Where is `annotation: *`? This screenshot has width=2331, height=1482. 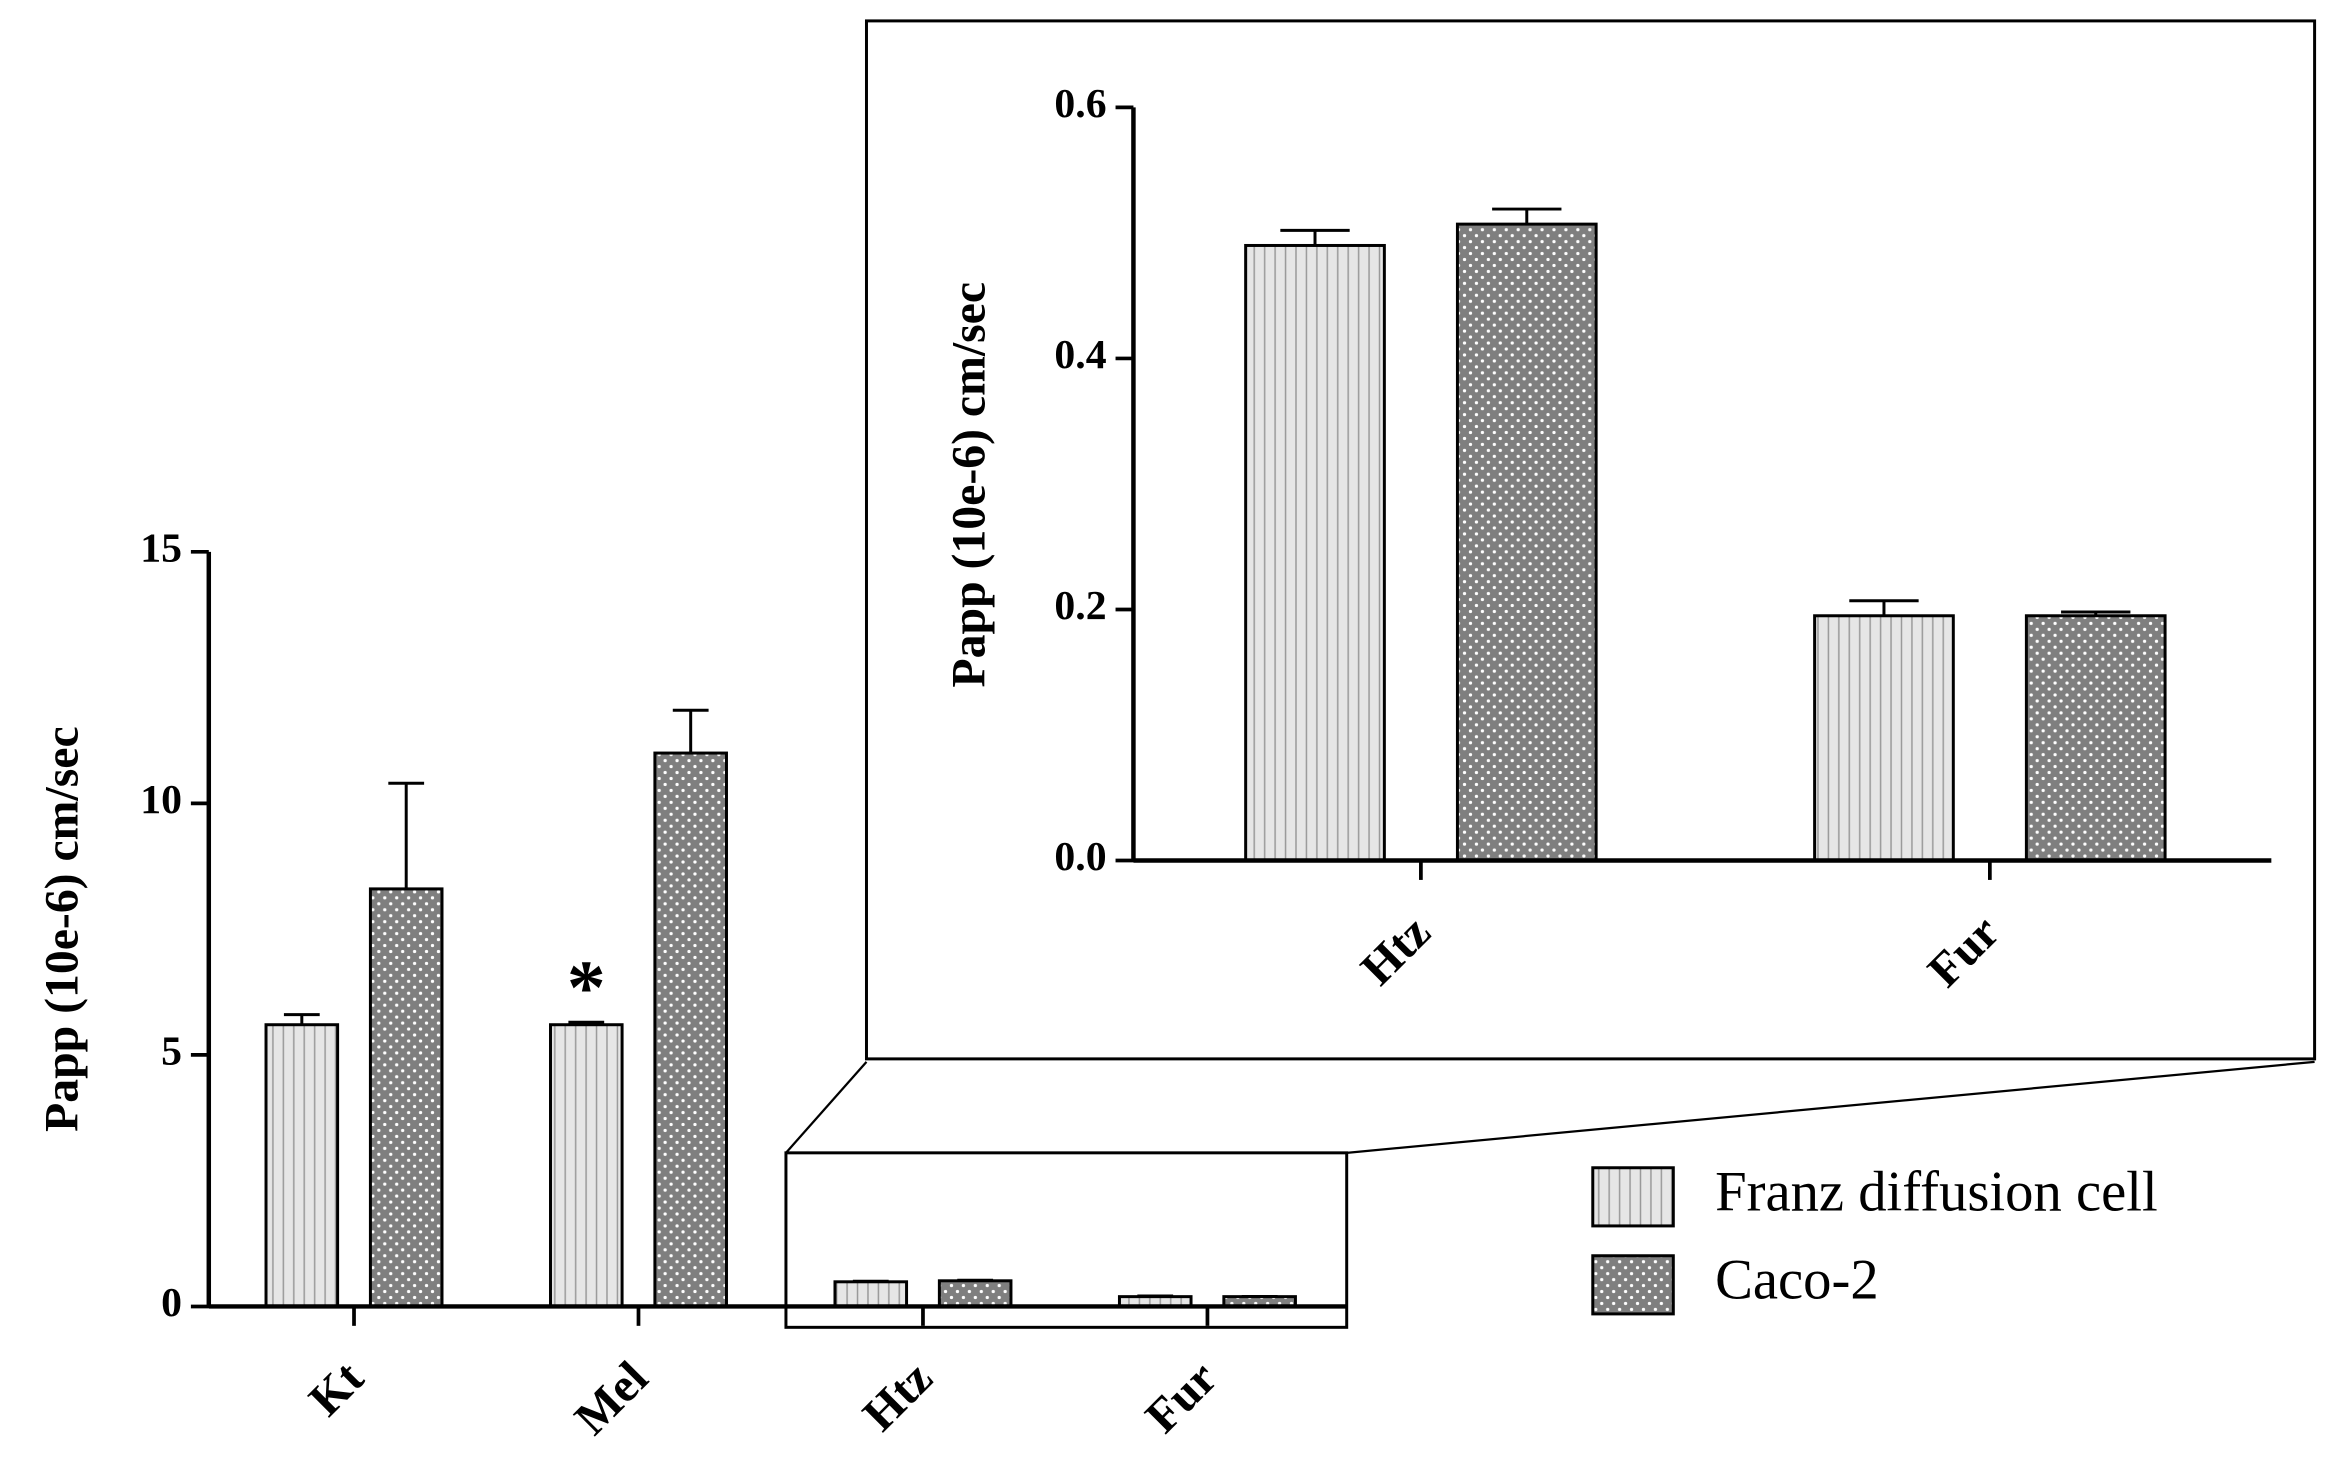 annotation: * is located at coordinates (586, 987).